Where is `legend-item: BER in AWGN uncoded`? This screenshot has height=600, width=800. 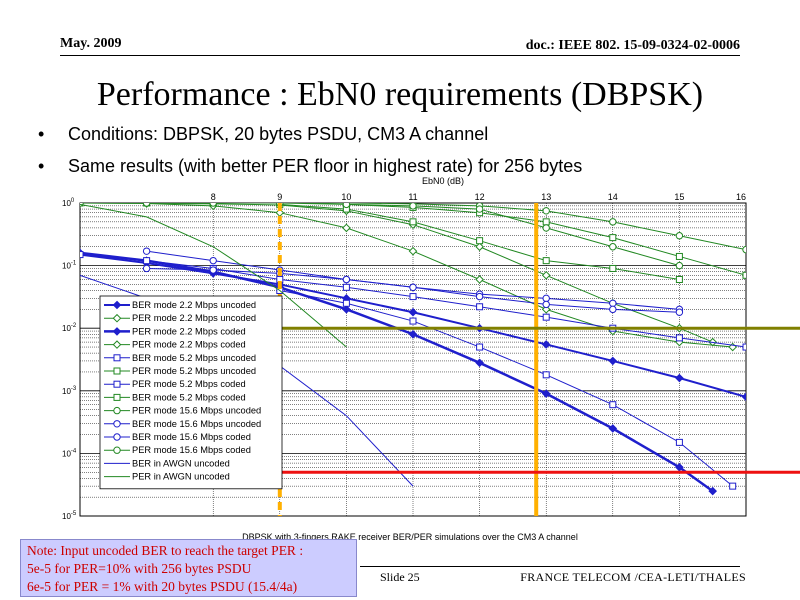
legend-item: BER in AWGN uncoded is located at coordinates (167, 463).